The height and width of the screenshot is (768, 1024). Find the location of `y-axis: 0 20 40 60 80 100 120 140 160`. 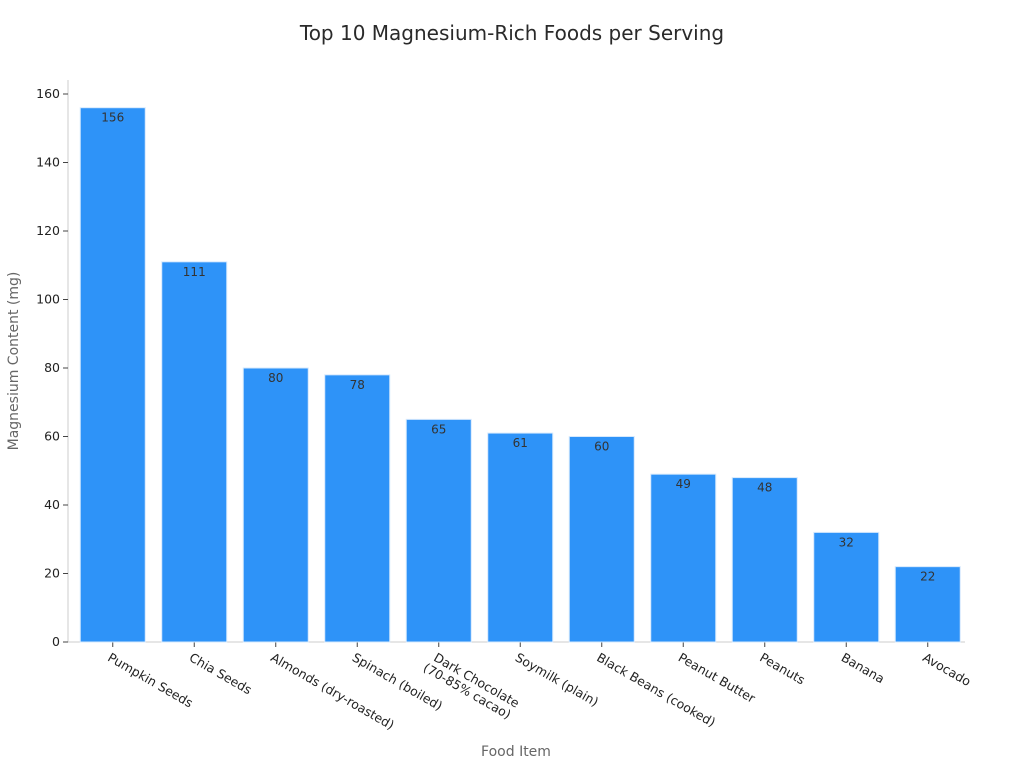

y-axis: 0 20 40 60 80 100 120 140 160 is located at coordinates (52, 364).